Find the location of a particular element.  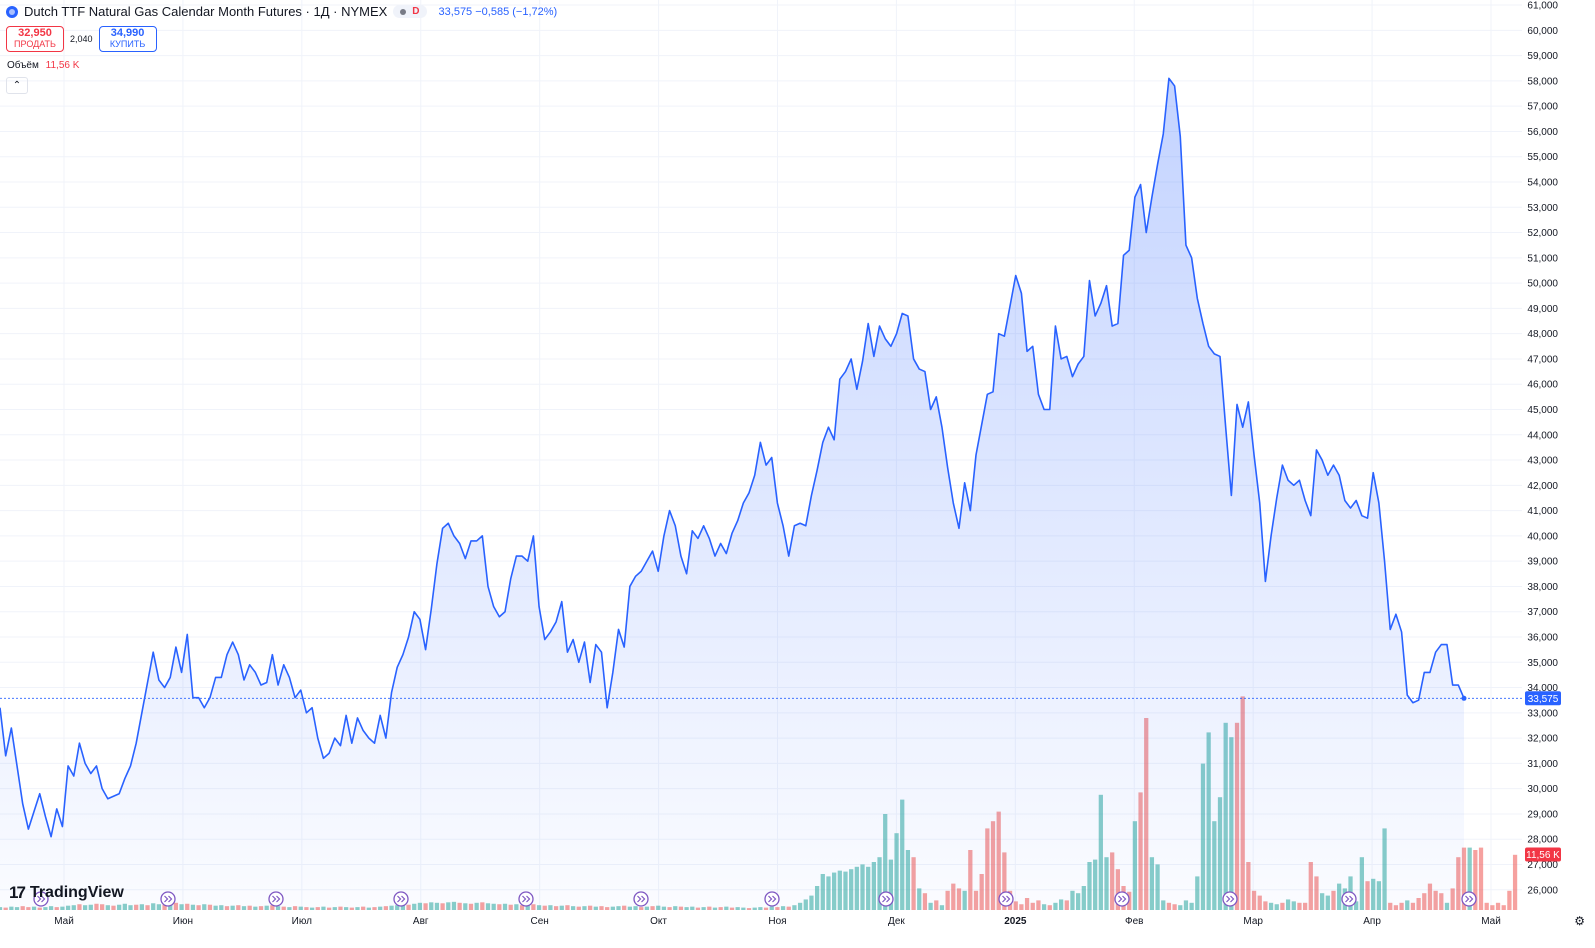

tradingview-logo: 17 TradingView is located at coordinates (66, 893).